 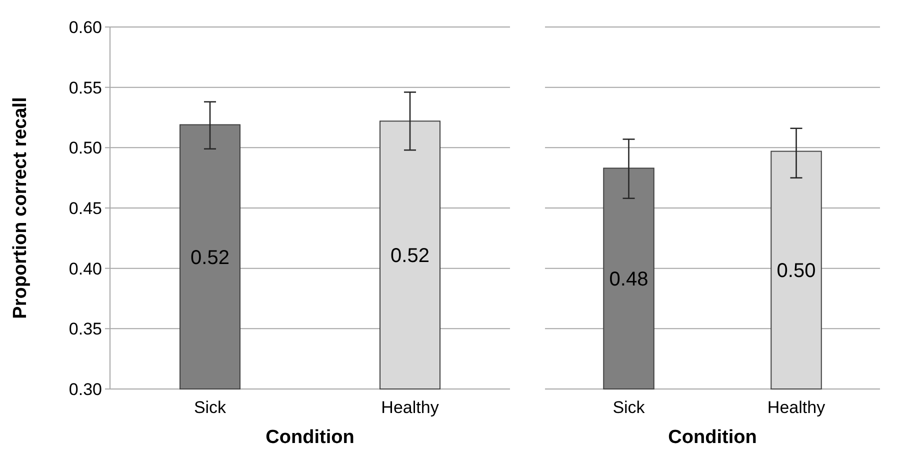 What do you see at coordinates (796, 271) in the screenshot?
I see `data-label: 0.50` at bounding box center [796, 271].